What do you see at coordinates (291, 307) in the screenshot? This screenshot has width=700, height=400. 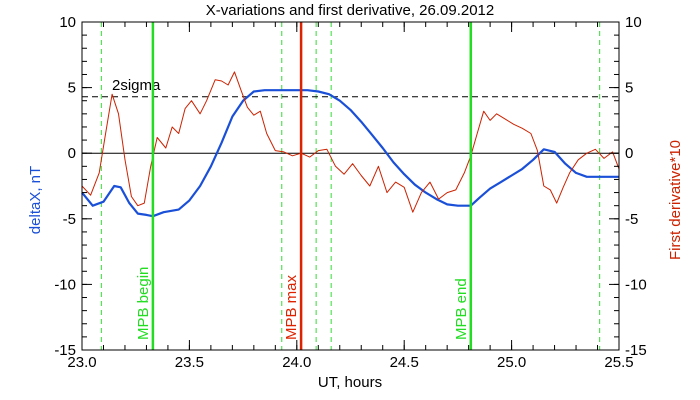 I see `marker-label-1: MPB max` at bounding box center [291, 307].